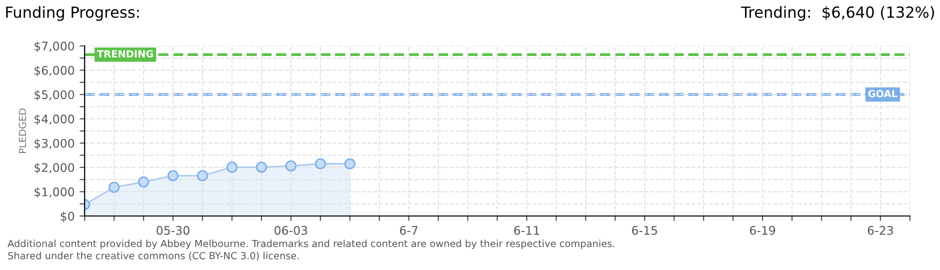 The height and width of the screenshot is (270, 940). I want to click on ref-line-label: GOAL, so click(883, 94).